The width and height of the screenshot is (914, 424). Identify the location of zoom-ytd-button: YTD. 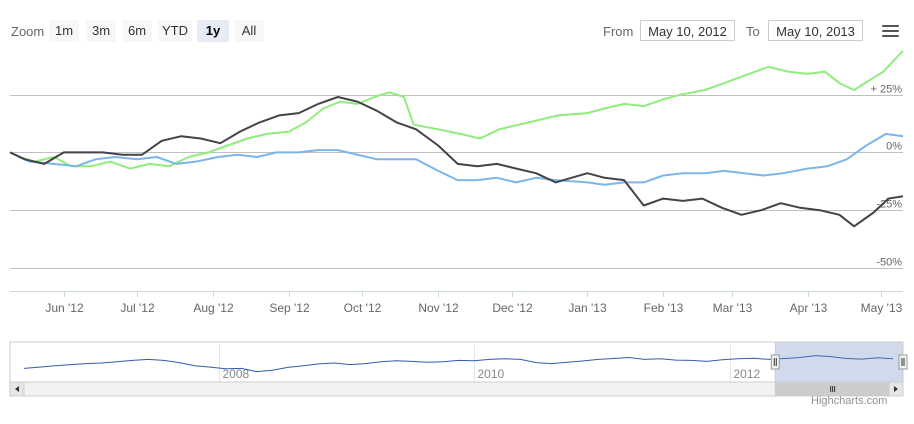
(175, 31).